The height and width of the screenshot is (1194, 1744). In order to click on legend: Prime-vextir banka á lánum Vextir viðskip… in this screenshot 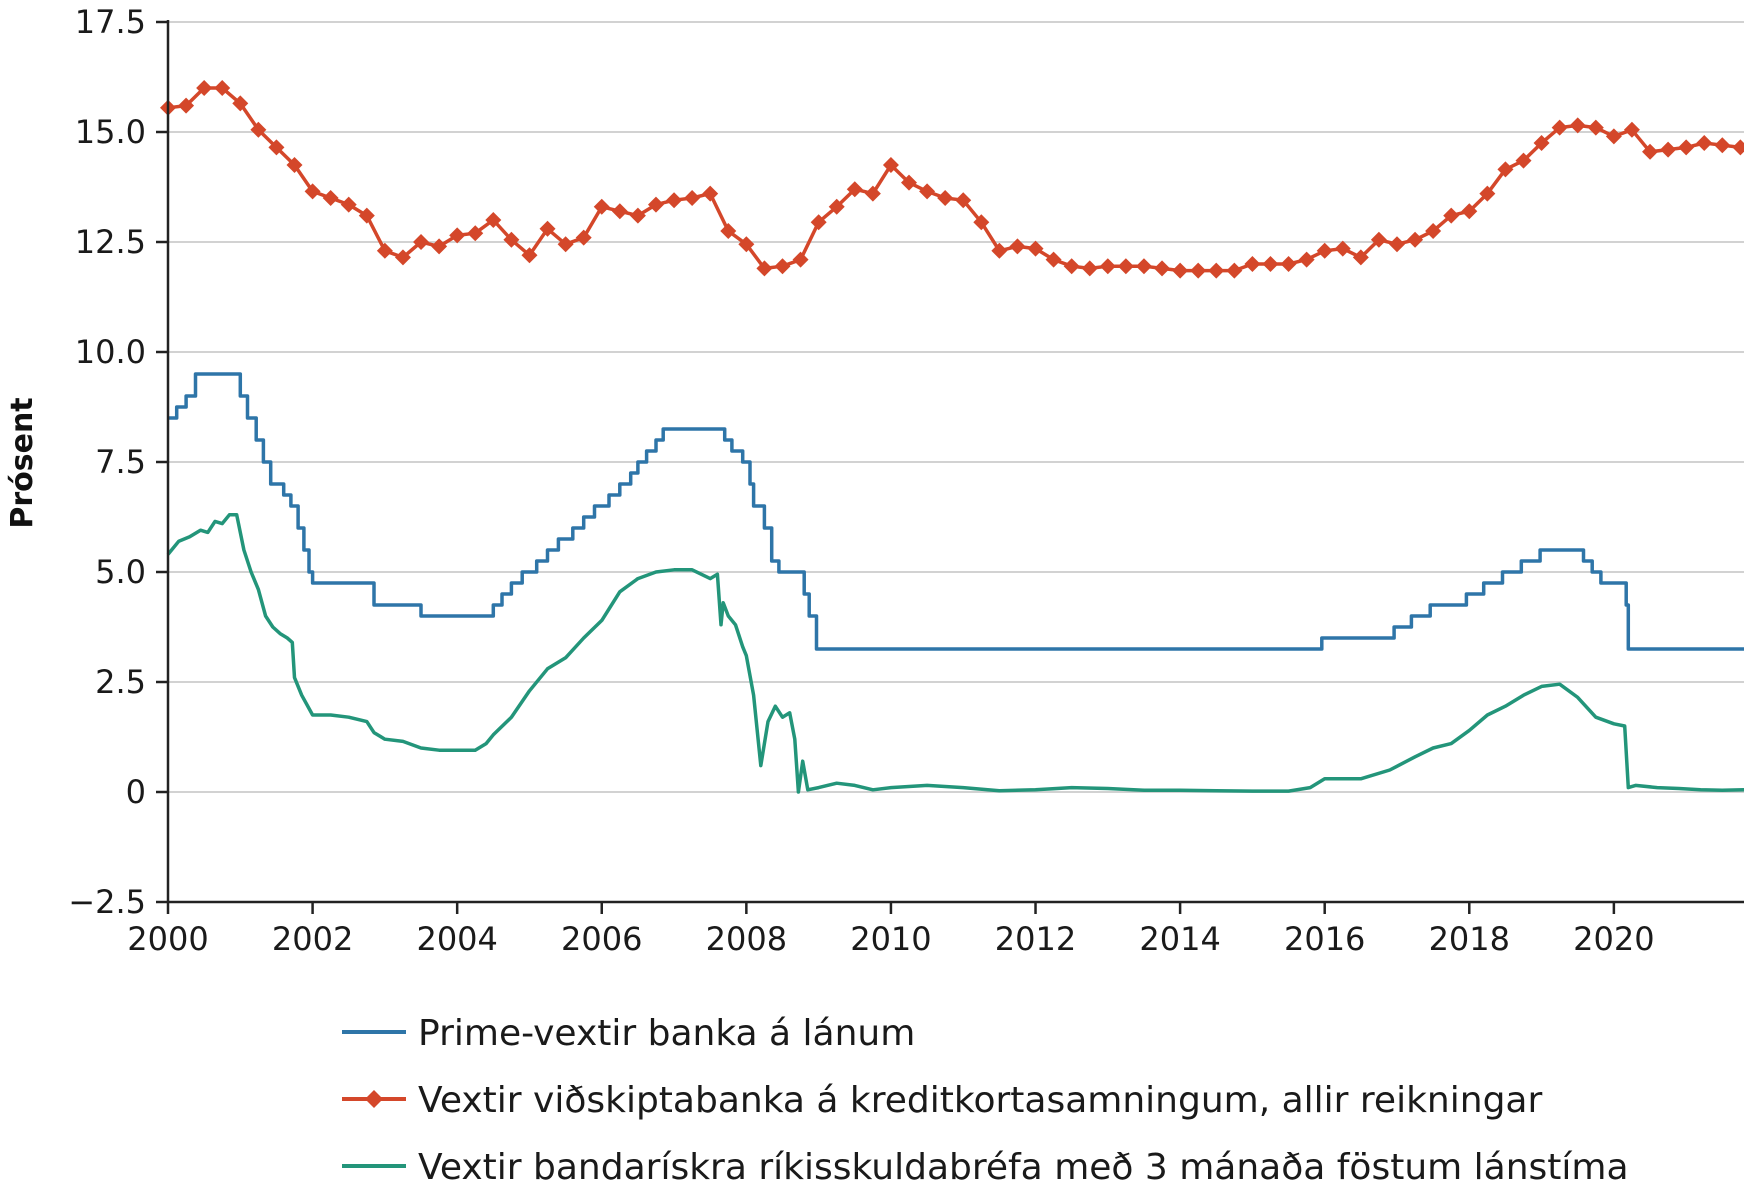, I will do `click(985, 1100)`.